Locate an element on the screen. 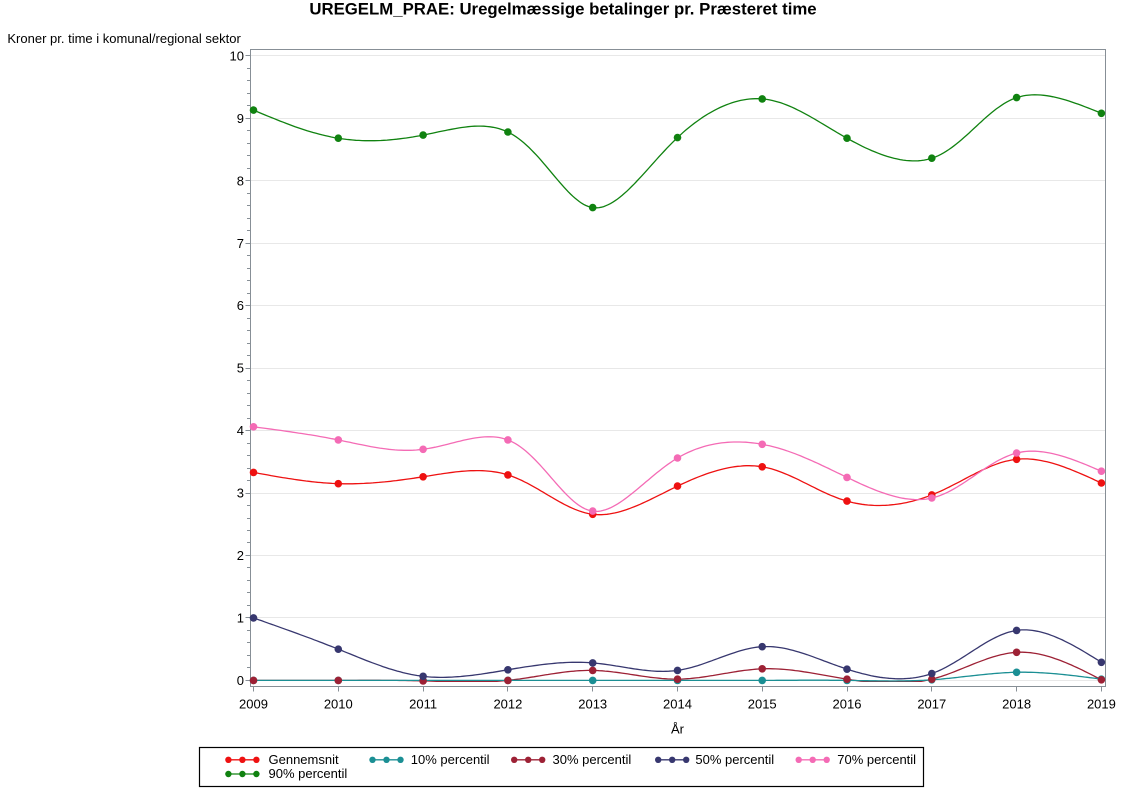 The image size is (1122, 793). svg-text: 2010 is located at coordinates (338, 703).